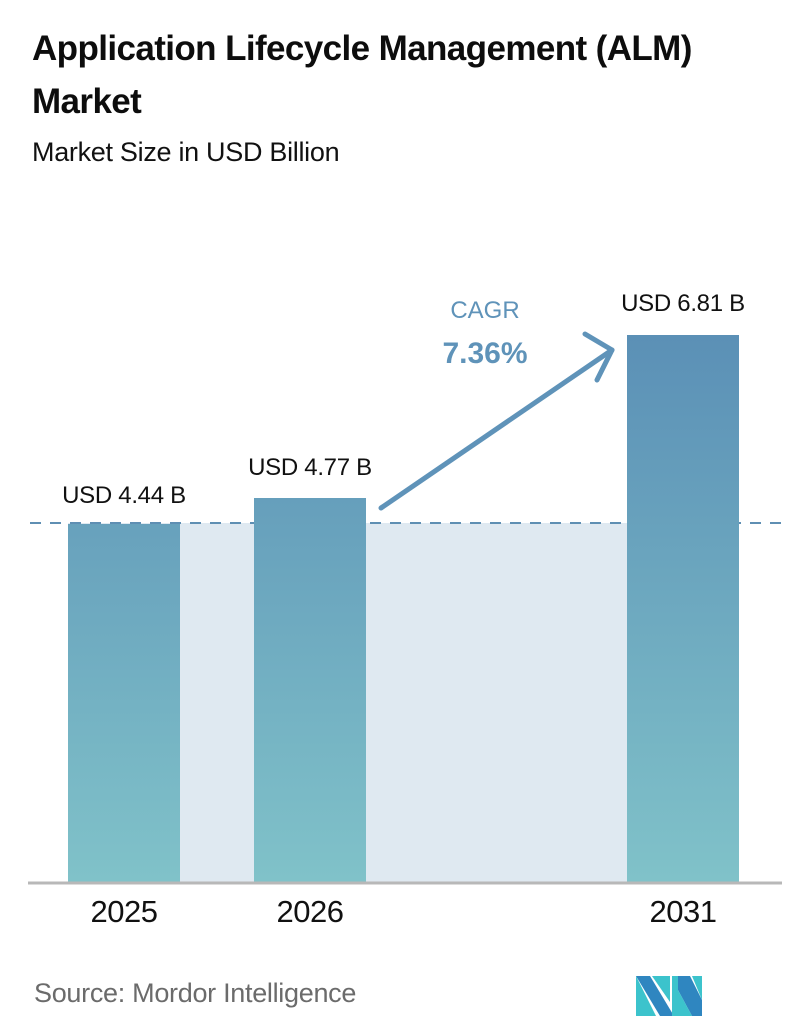  I want to click on x-tick-2025: 2025, so click(124, 911).